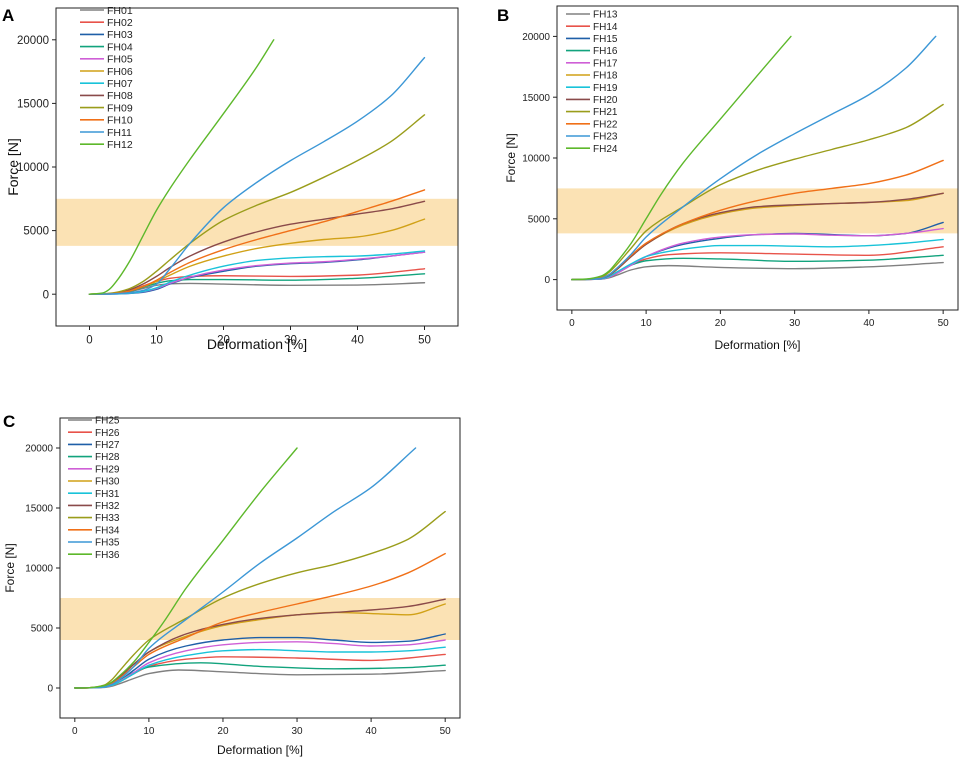 This screenshot has width=962, height=760. I want to click on series-line-fh23, so click(754, 158).